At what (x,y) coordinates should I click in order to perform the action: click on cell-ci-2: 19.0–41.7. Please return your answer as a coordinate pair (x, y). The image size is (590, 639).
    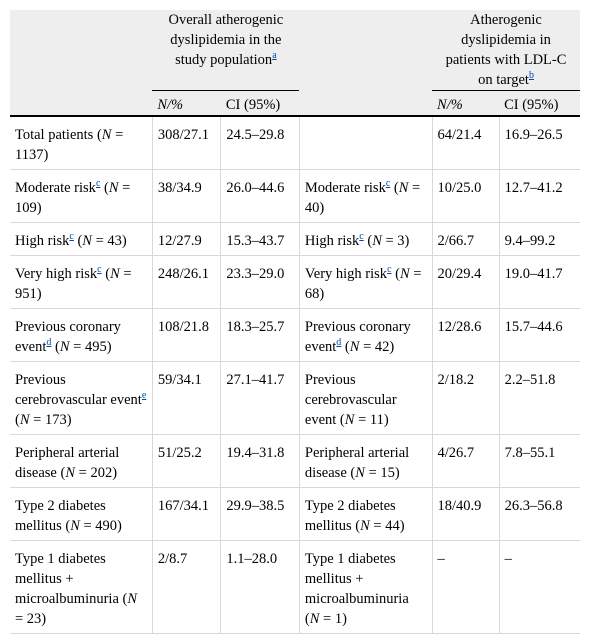
    Looking at the image, I should click on (533, 274).